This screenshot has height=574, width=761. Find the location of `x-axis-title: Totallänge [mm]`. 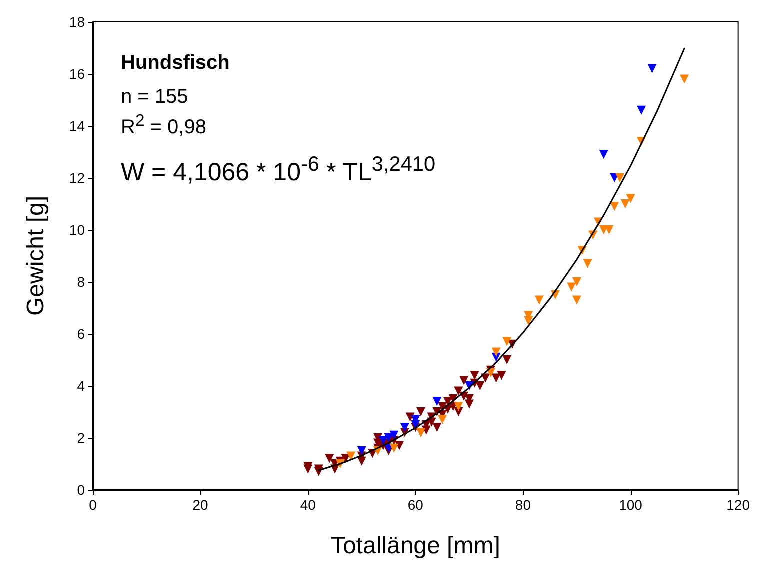

x-axis-title: Totallänge [mm] is located at coordinates (415, 546).